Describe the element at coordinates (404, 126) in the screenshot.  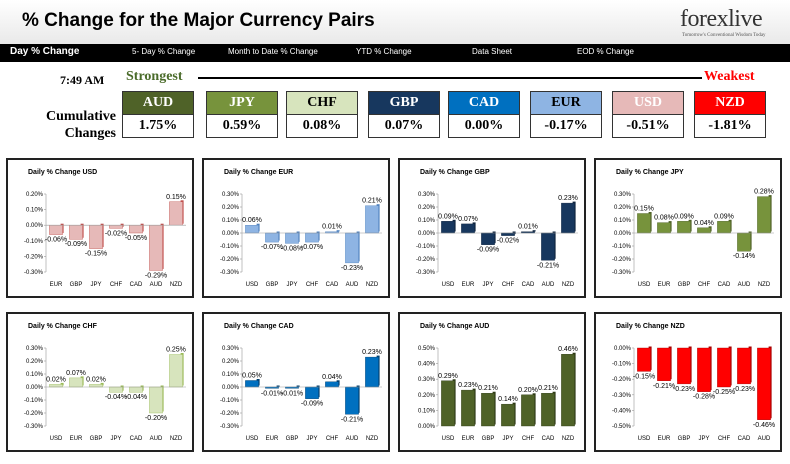
I see `currency-value: 0.07%` at that location.